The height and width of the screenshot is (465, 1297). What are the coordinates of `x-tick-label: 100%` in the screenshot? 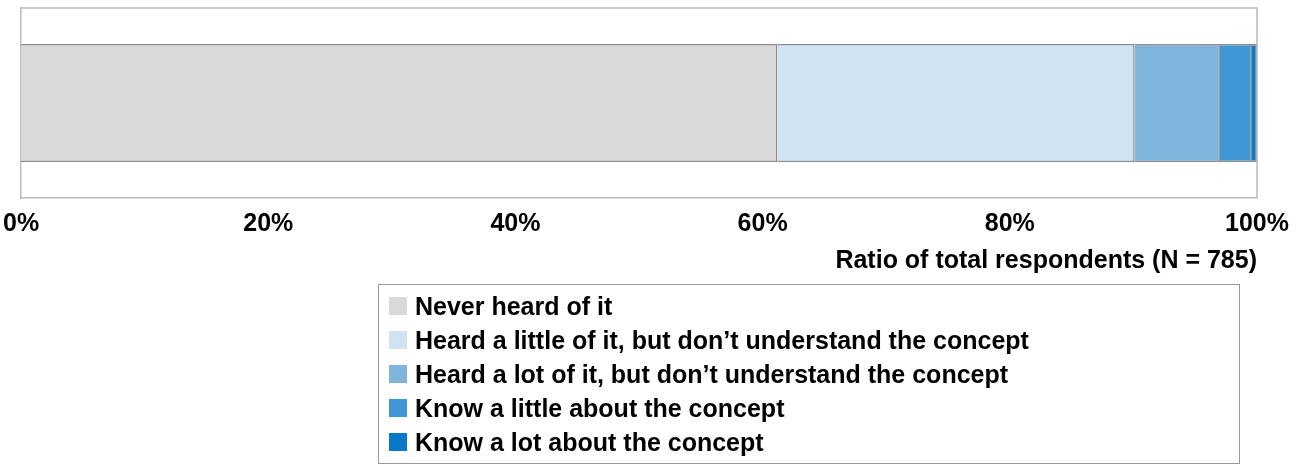 It's located at (1257, 221).